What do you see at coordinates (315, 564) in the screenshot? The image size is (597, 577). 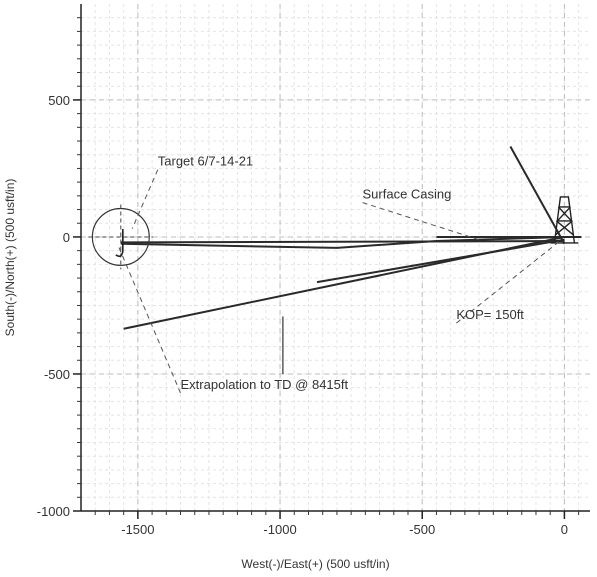 I see `x-axis-title: West(-)/East(+) (500 usft/in)` at bounding box center [315, 564].